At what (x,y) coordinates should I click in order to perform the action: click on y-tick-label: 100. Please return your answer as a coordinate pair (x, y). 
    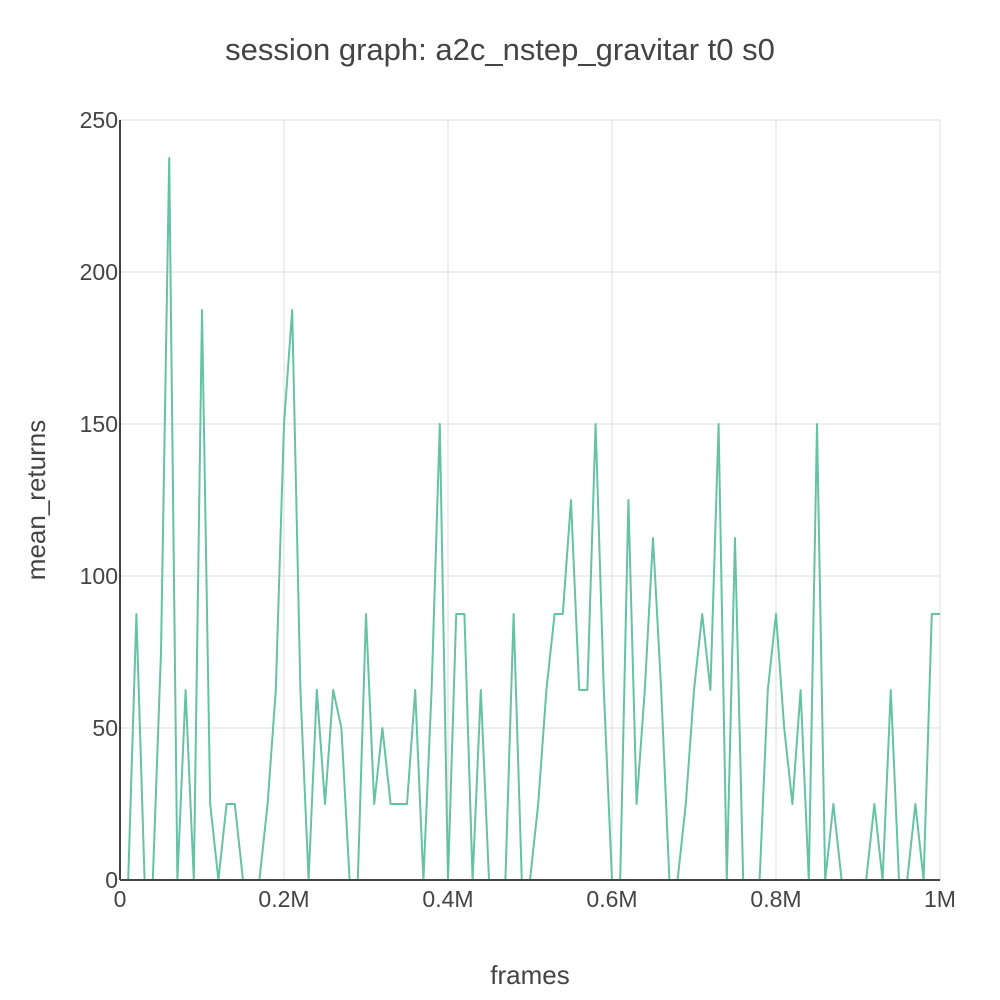
    Looking at the image, I should click on (99, 576).